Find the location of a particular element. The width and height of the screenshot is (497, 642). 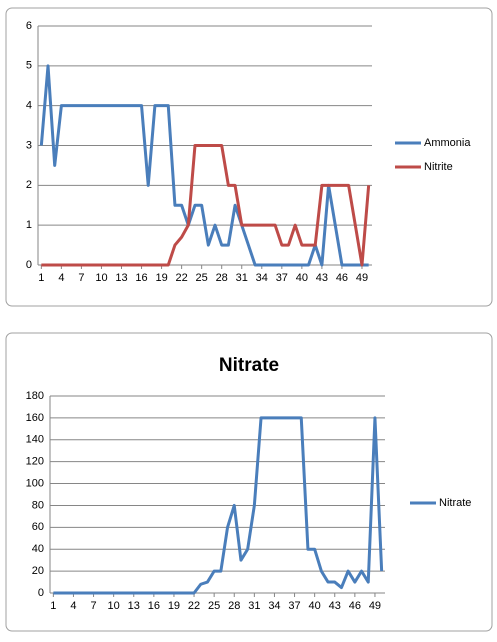

chart-title: Nitrate is located at coordinates (249, 365).